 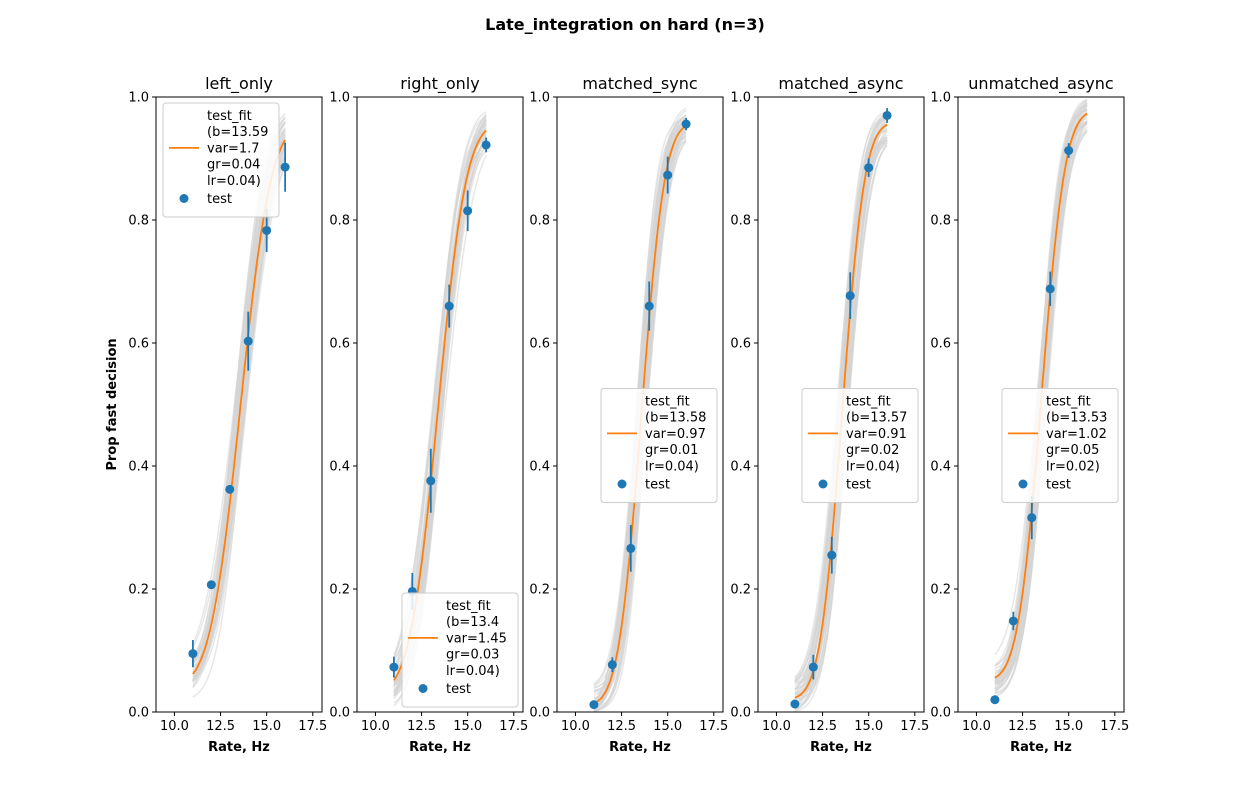 What do you see at coordinates (625, 24) in the screenshot?
I see `figure-title: Late_integration on hard (n=3)` at bounding box center [625, 24].